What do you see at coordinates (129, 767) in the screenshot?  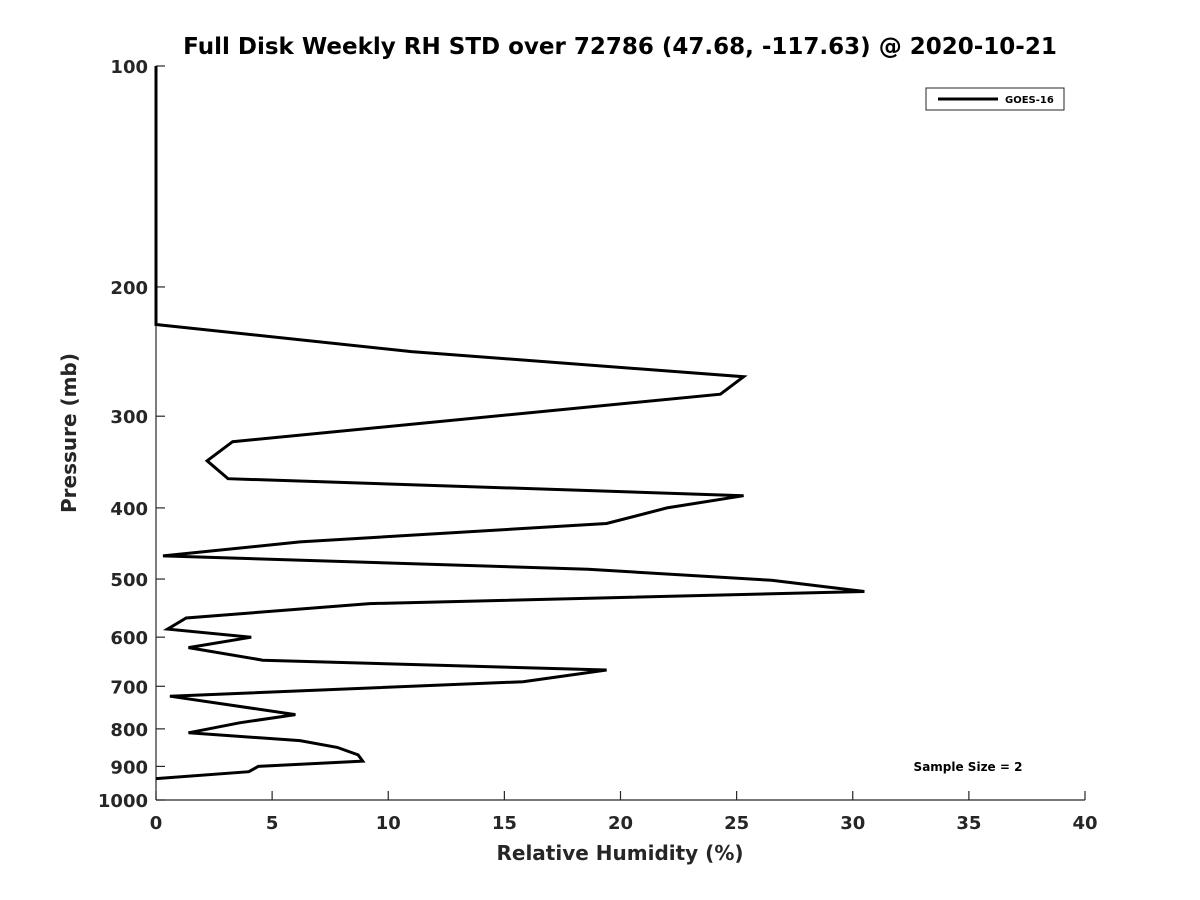 I see `y-tick-label: 900` at bounding box center [129, 767].